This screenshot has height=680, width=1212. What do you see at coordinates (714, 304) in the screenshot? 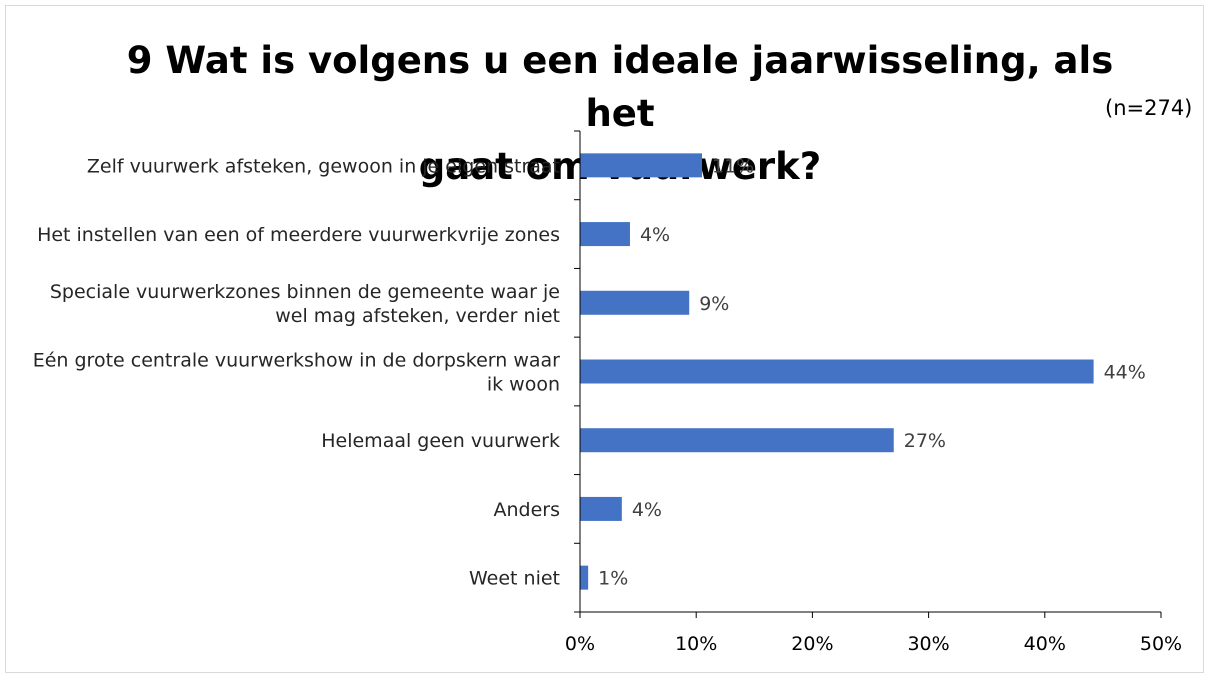
I see `data-label-2: 9%` at bounding box center [714, 304].